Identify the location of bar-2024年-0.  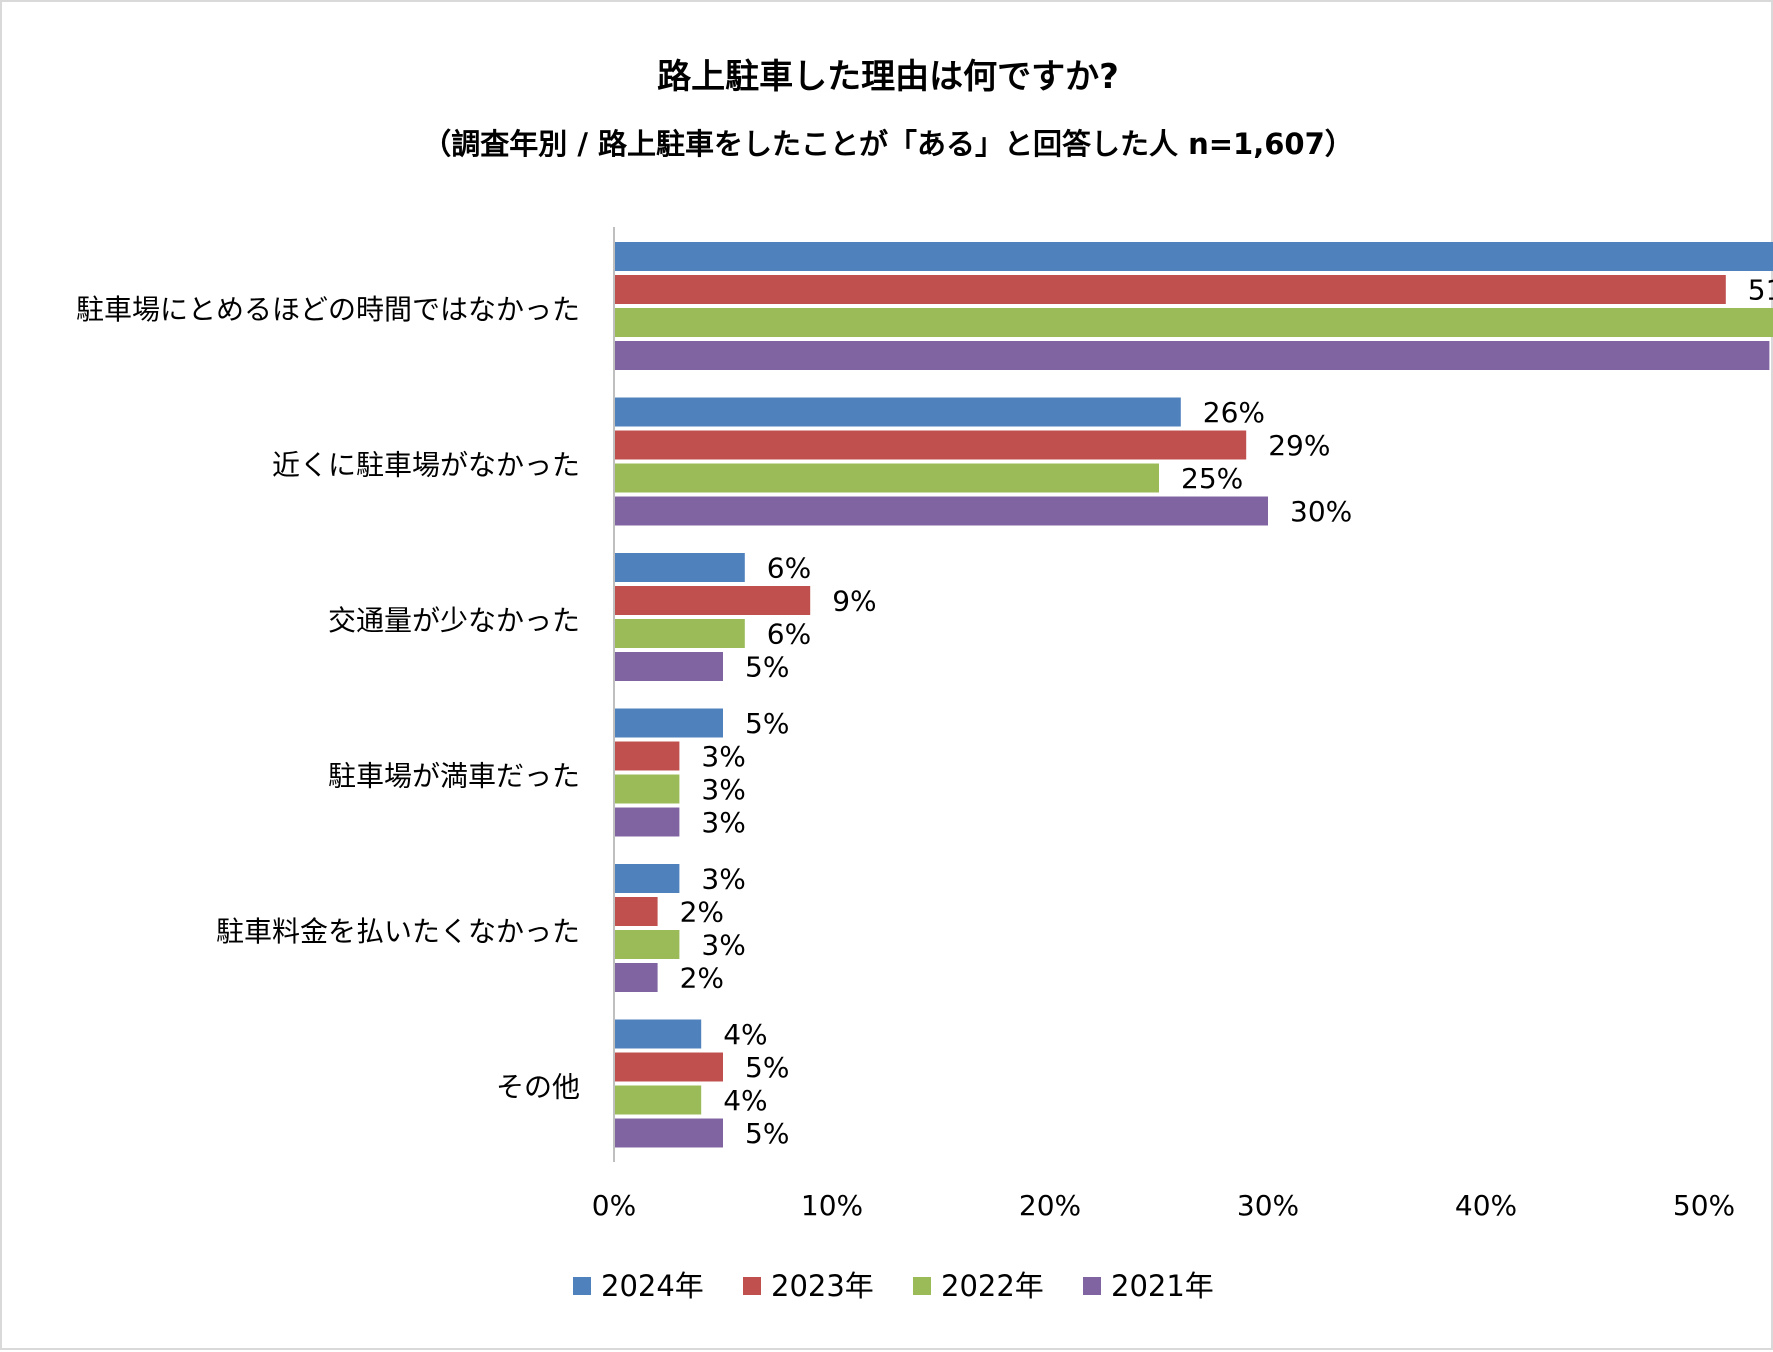
(1193, 256).